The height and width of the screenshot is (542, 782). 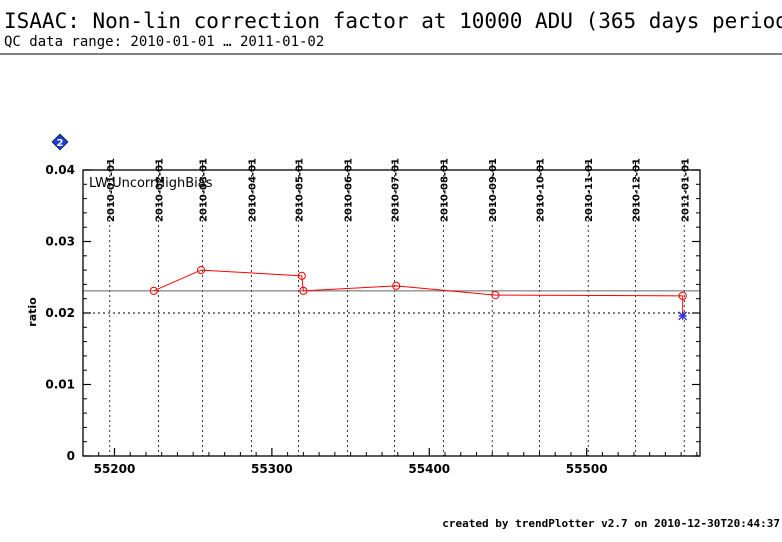 What do you see at coordinates (252, 190) in the screenshot?
I see `top-date-label: 2010-04-01` at bounding box center [252, 190].